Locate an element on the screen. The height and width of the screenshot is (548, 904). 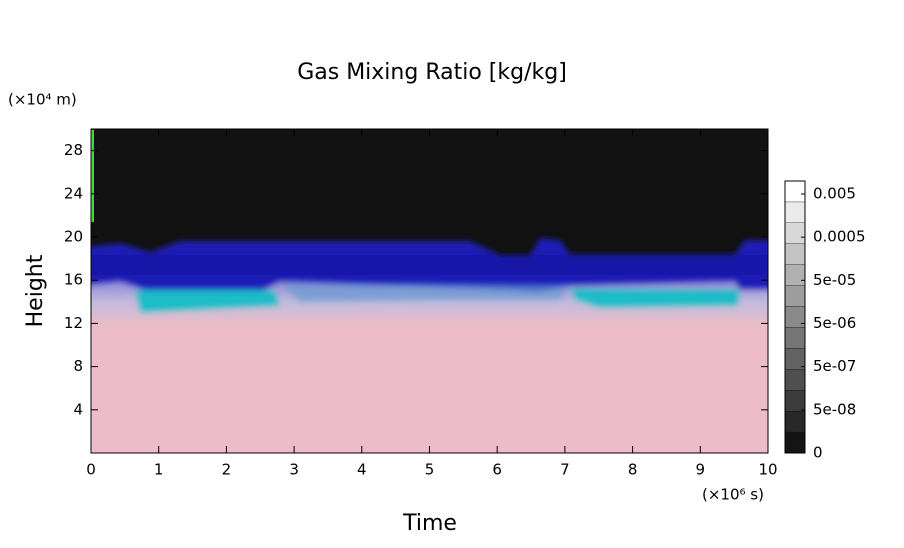
x-tick-label: 3 is located at coordinates (294, 470).